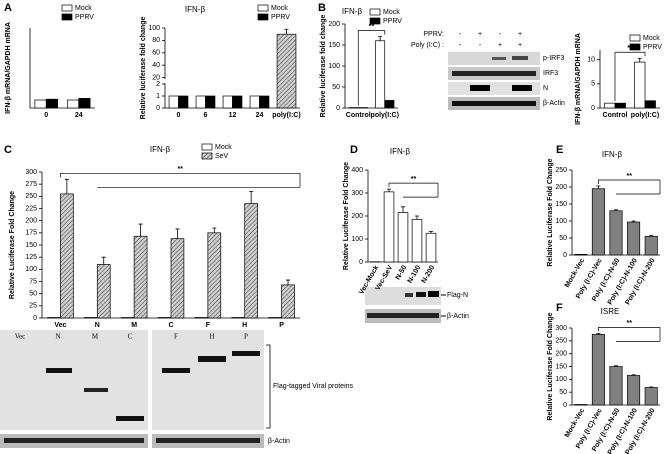 The image size is (672, 454). Describe the element at coordinates (279, 441) in the screenshot. I see `blot-label: β-Actin` at that location.